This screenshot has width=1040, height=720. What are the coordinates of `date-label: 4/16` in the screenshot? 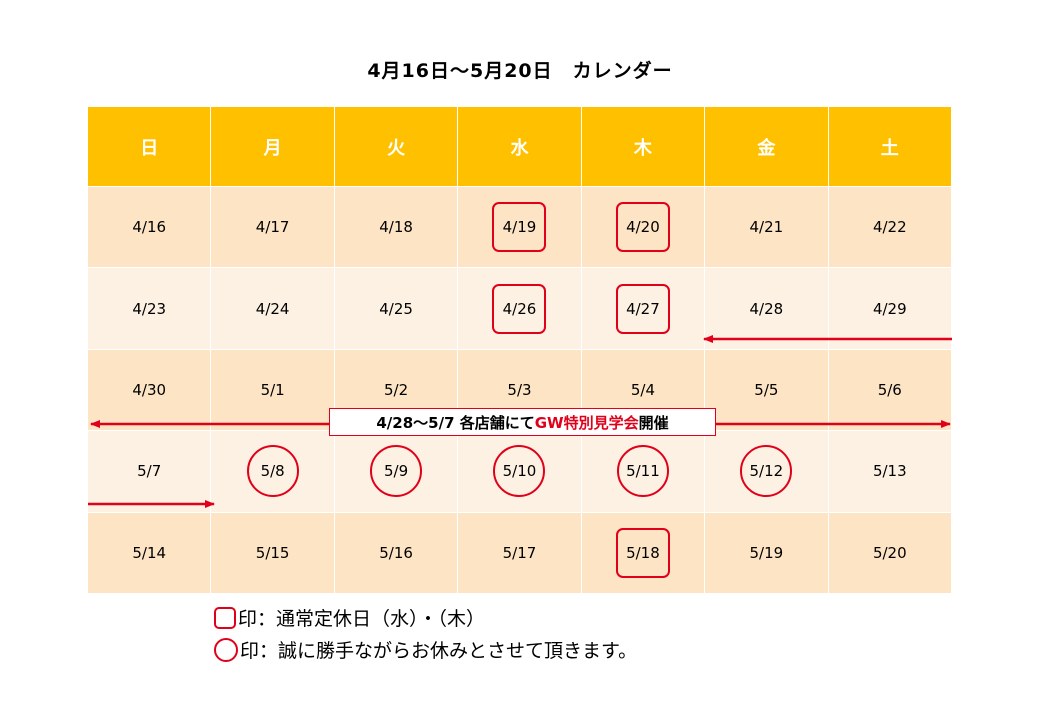 It's located at (149, 227).